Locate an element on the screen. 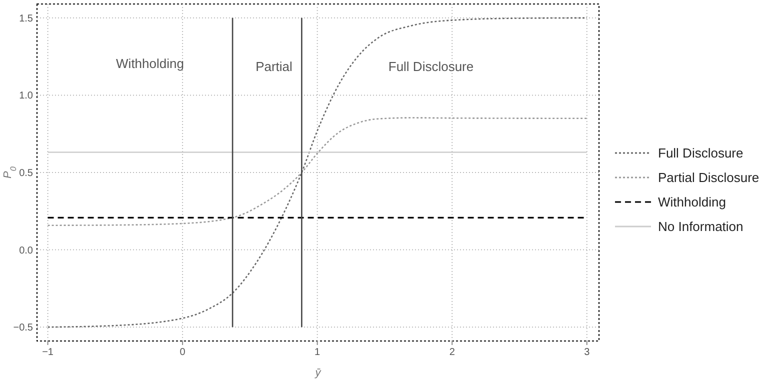 Image resolution: width=776 pixels, height=381 pixels. legend-label: Full Disclosure is located at coordinates (701, 153).